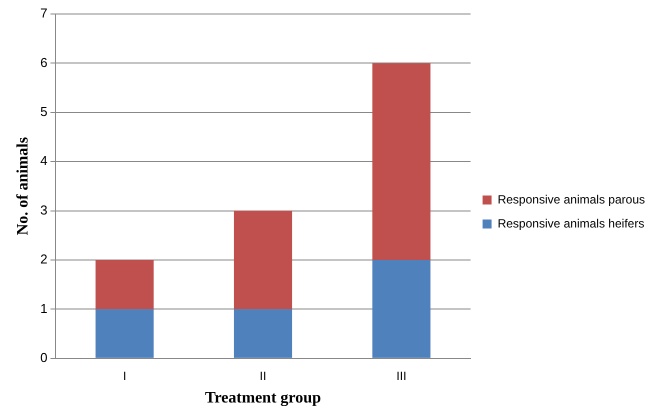 The width and height of the screenshot is (669, 412). Describe the element at coordinates (571, 223) in the screenshot. I see `legend-label: Responsive animals heifers` at that location.